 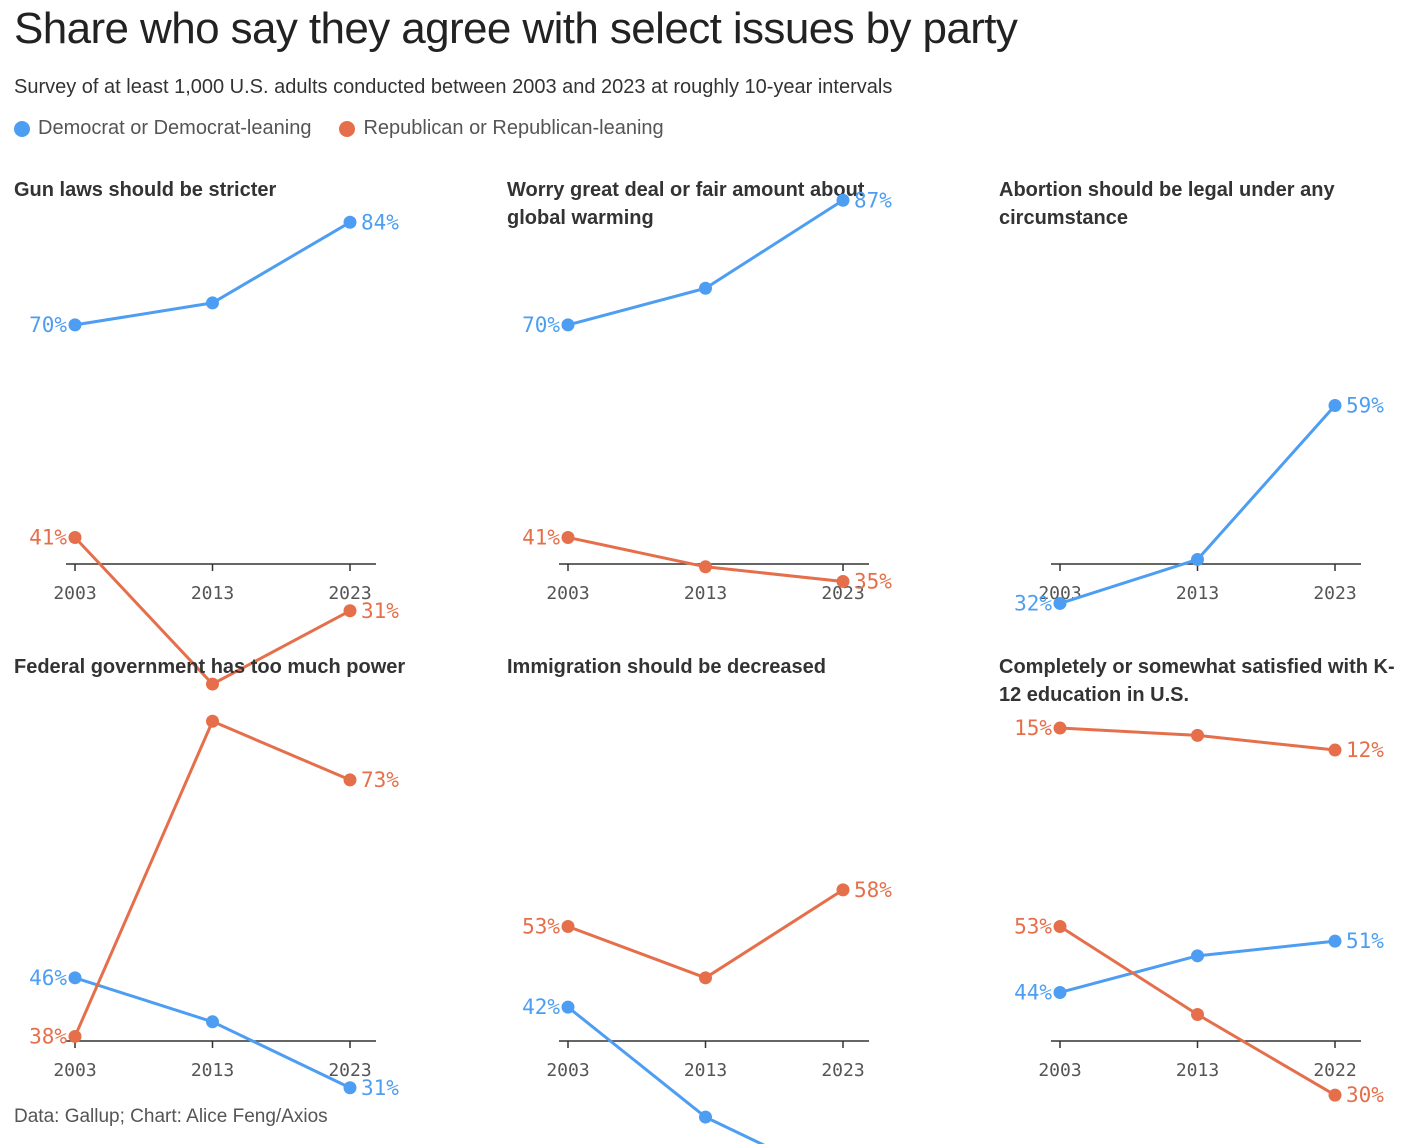 What do you see at coordinates (513, 128) in the screenshot?
I see `legend-label-republican: Republican or Republican-leaning` at bounding box center [513, 128].